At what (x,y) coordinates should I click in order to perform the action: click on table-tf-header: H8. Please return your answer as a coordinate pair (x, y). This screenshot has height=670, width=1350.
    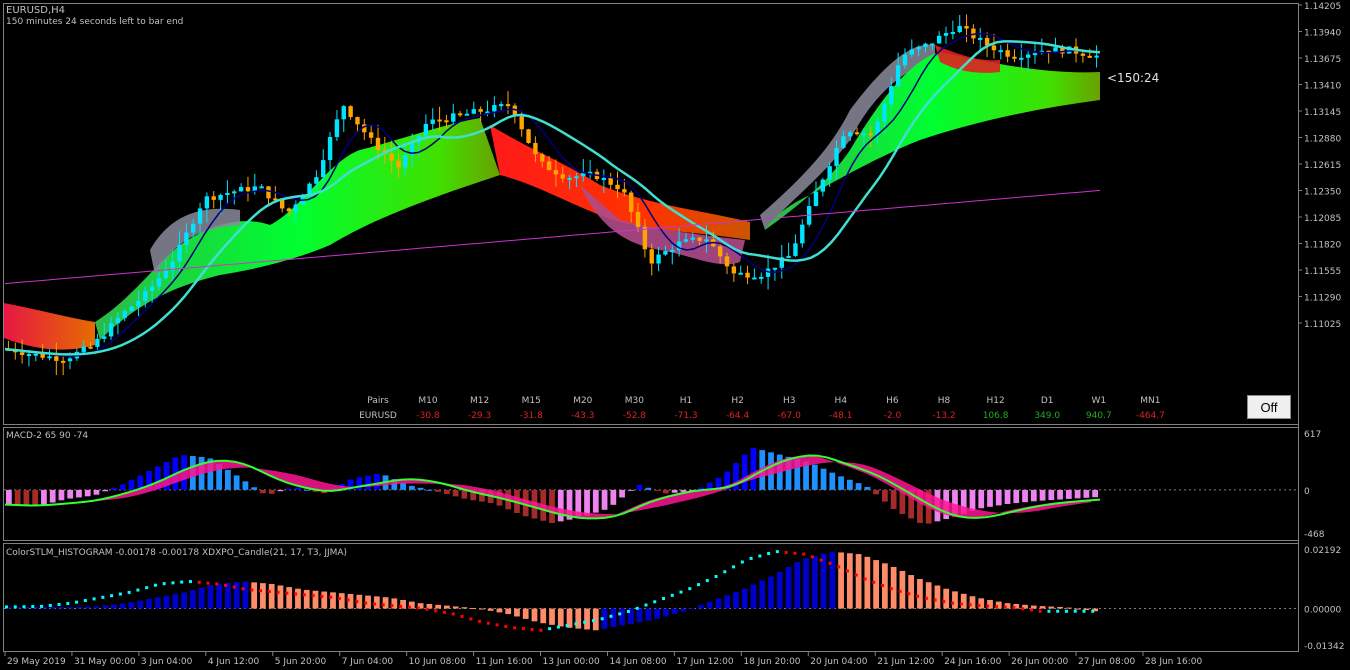
    Looking at the image, I should click on (944, 401).